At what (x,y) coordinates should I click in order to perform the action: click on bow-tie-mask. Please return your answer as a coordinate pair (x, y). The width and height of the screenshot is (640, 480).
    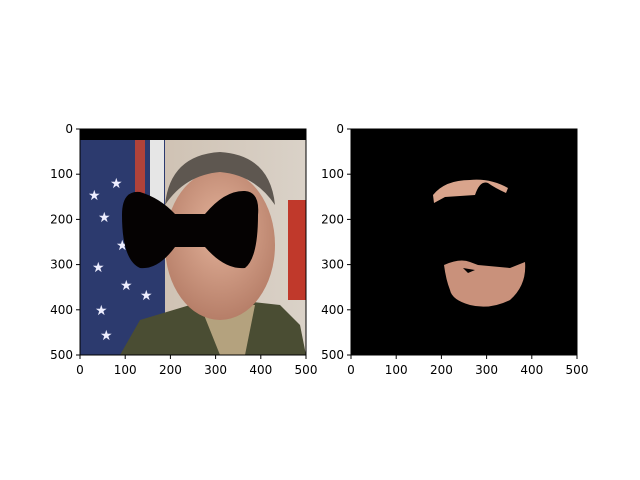
    Looking at the image, I should click on (190, 229).